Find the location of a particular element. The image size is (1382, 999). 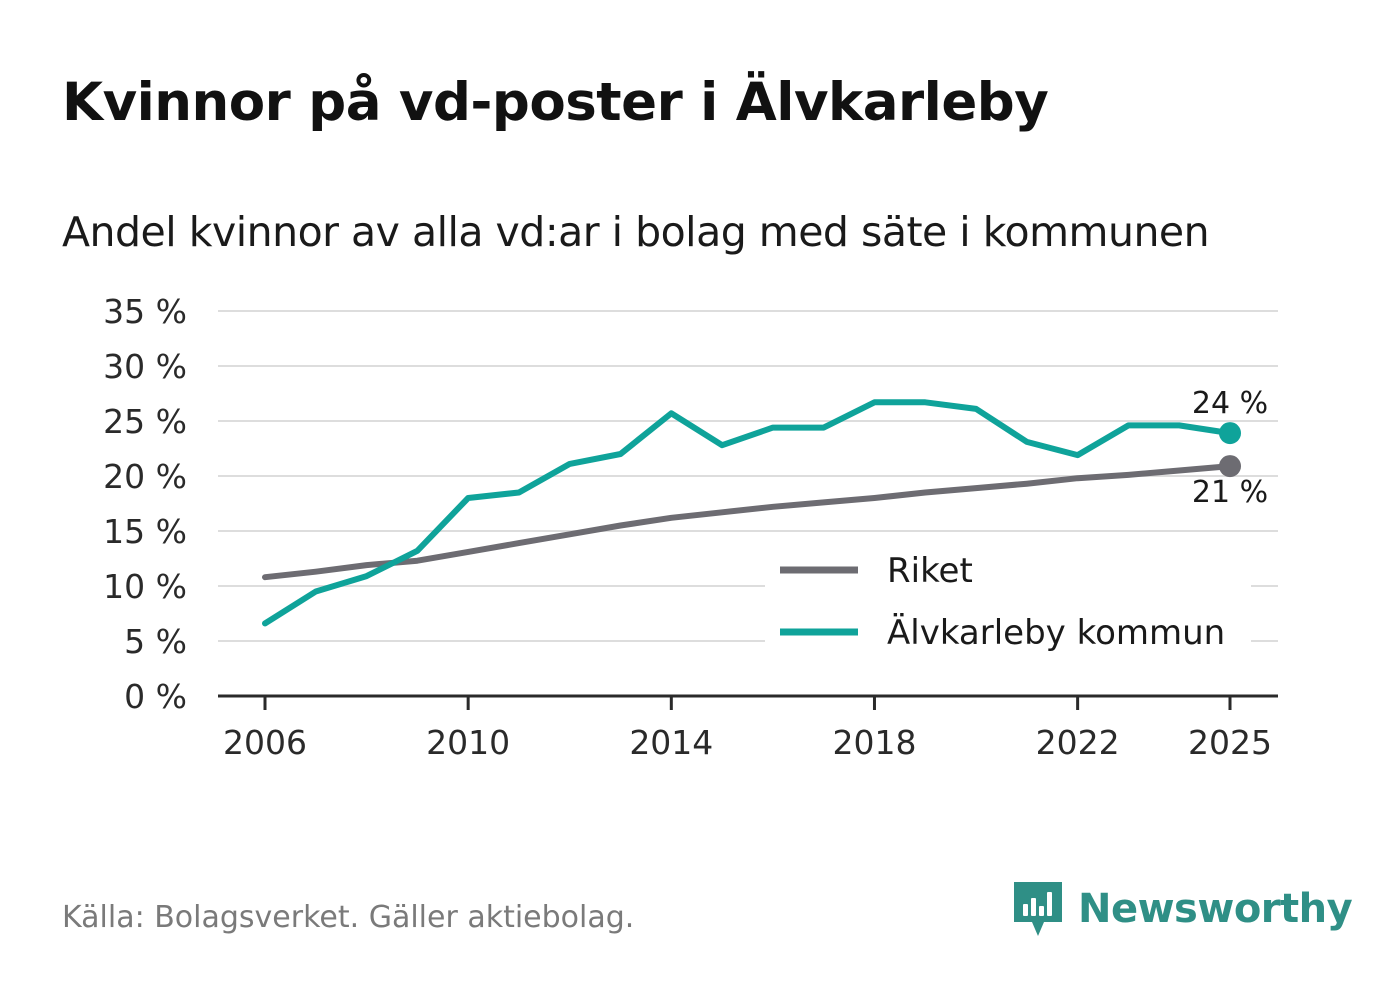

series-line-riket is located at coordinates (747, 522).